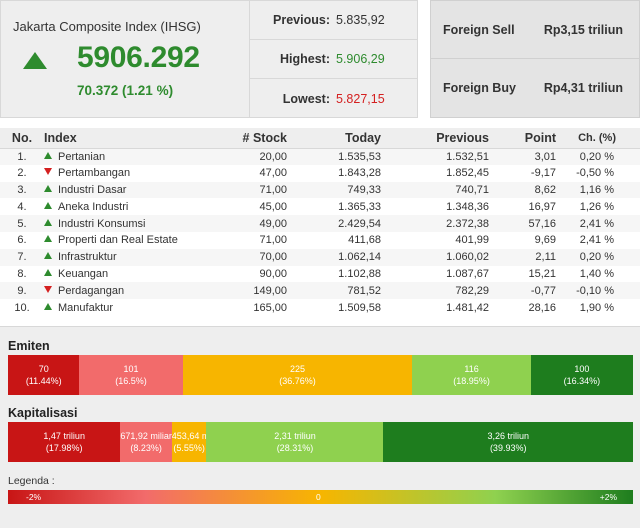  I want to click on row-point: 8,62, so click(524, 190).